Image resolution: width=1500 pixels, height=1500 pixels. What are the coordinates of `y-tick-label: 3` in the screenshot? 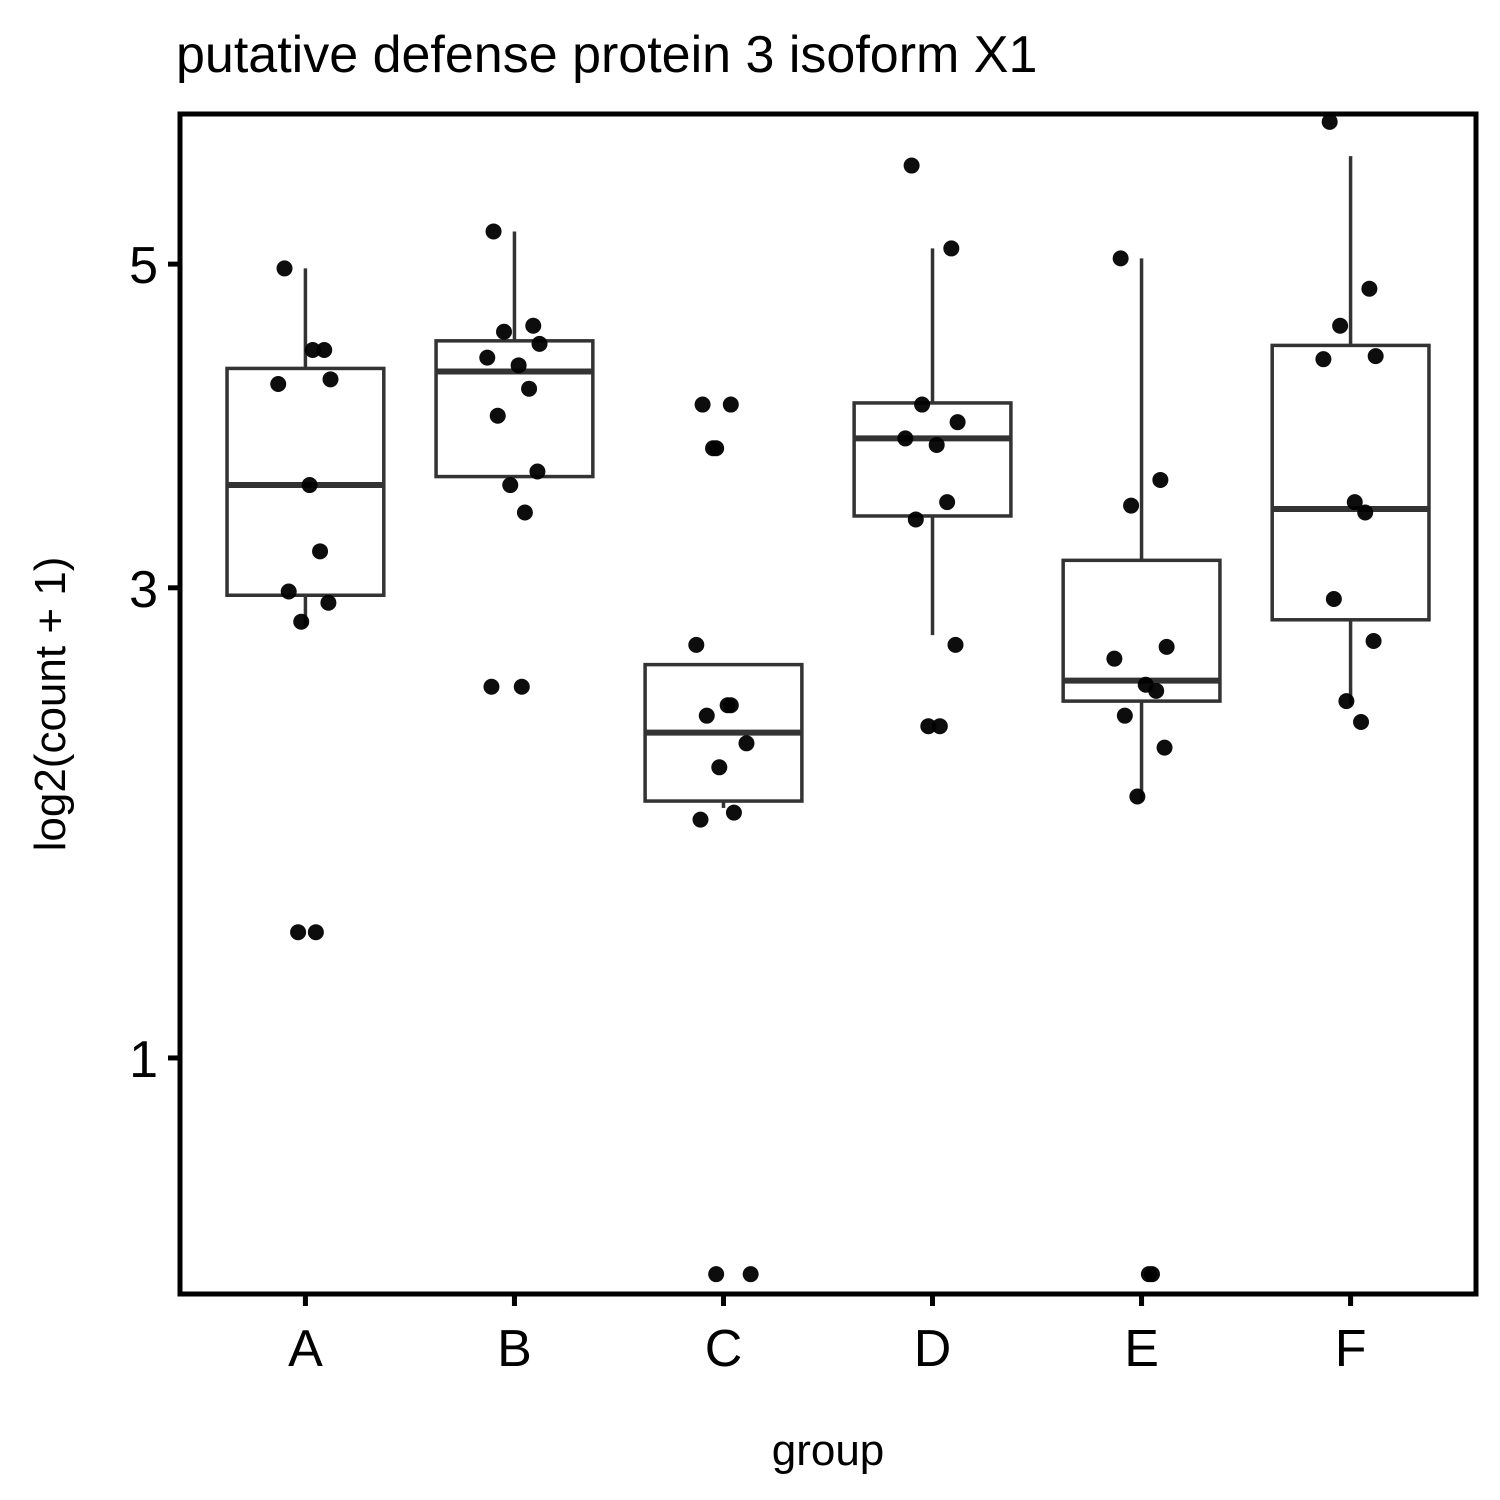 It's located at (143, 590).